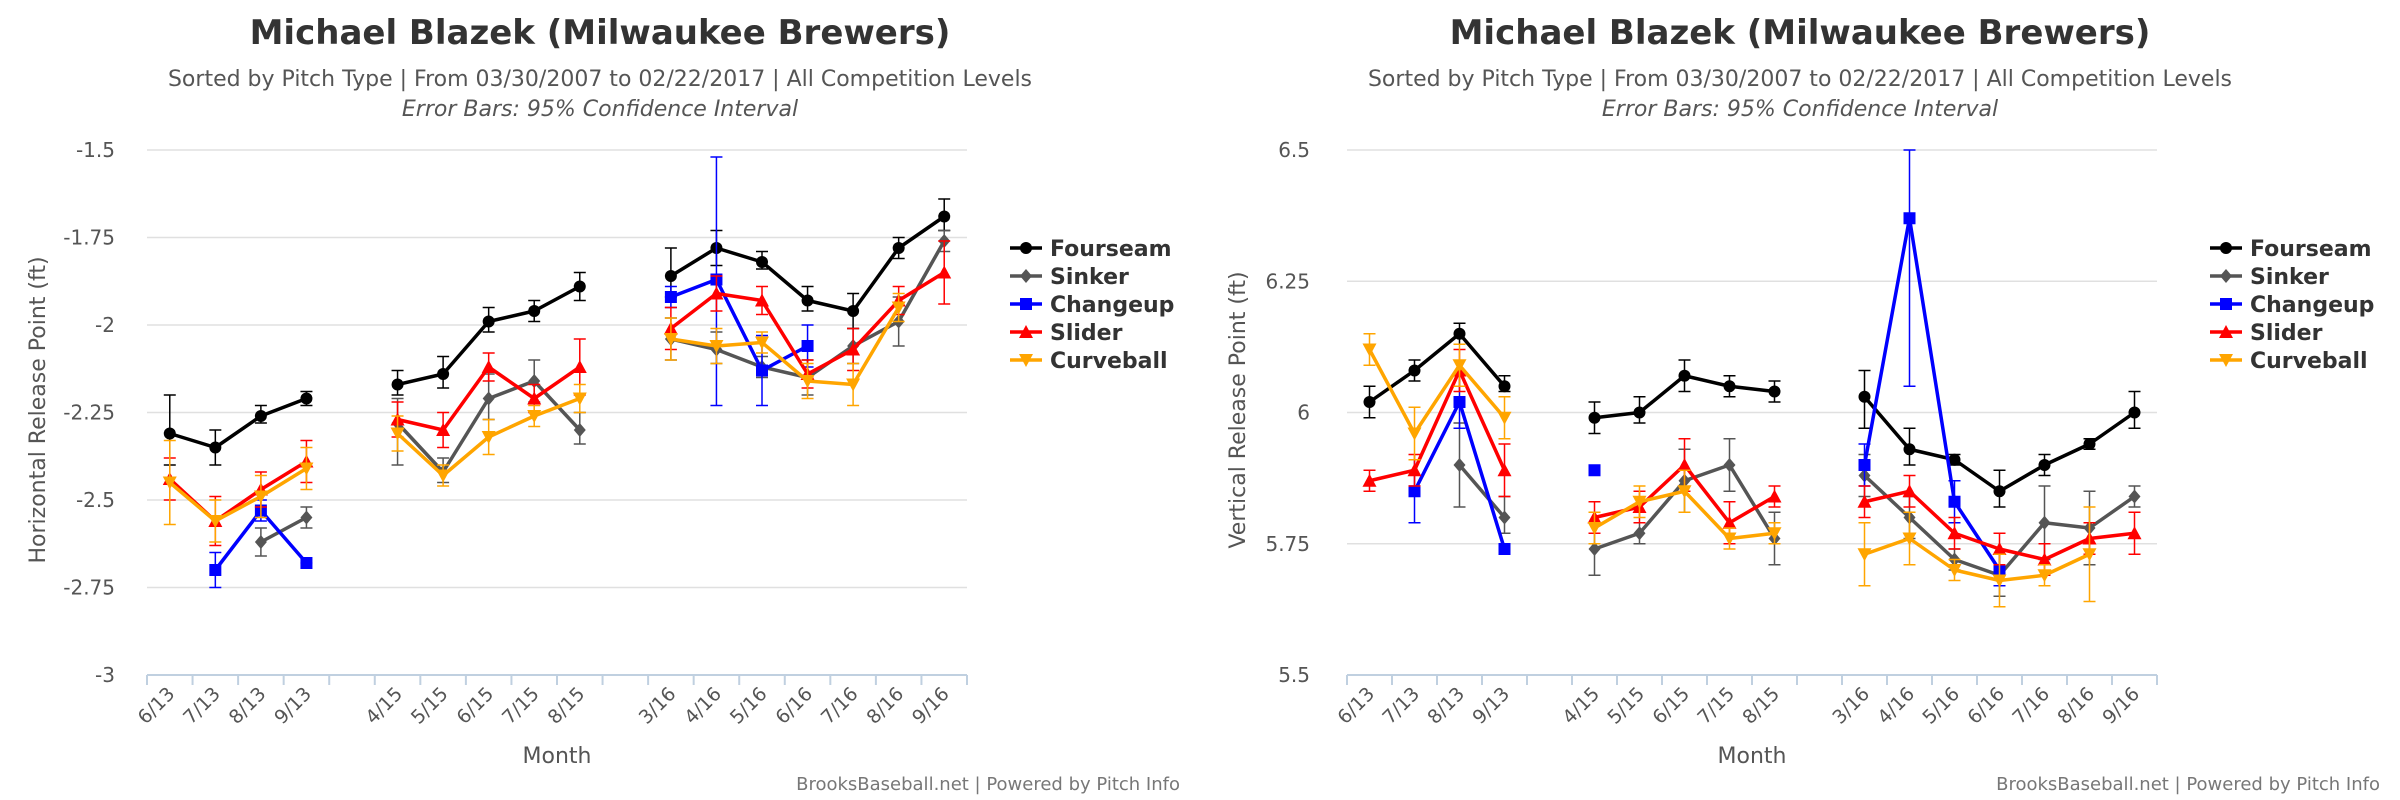 Image resolution: width=2400 pixels, height=800 pixels. Describe the element at coordinates (1797, 509) in the screenshot. I see `series-sinker` at that location.